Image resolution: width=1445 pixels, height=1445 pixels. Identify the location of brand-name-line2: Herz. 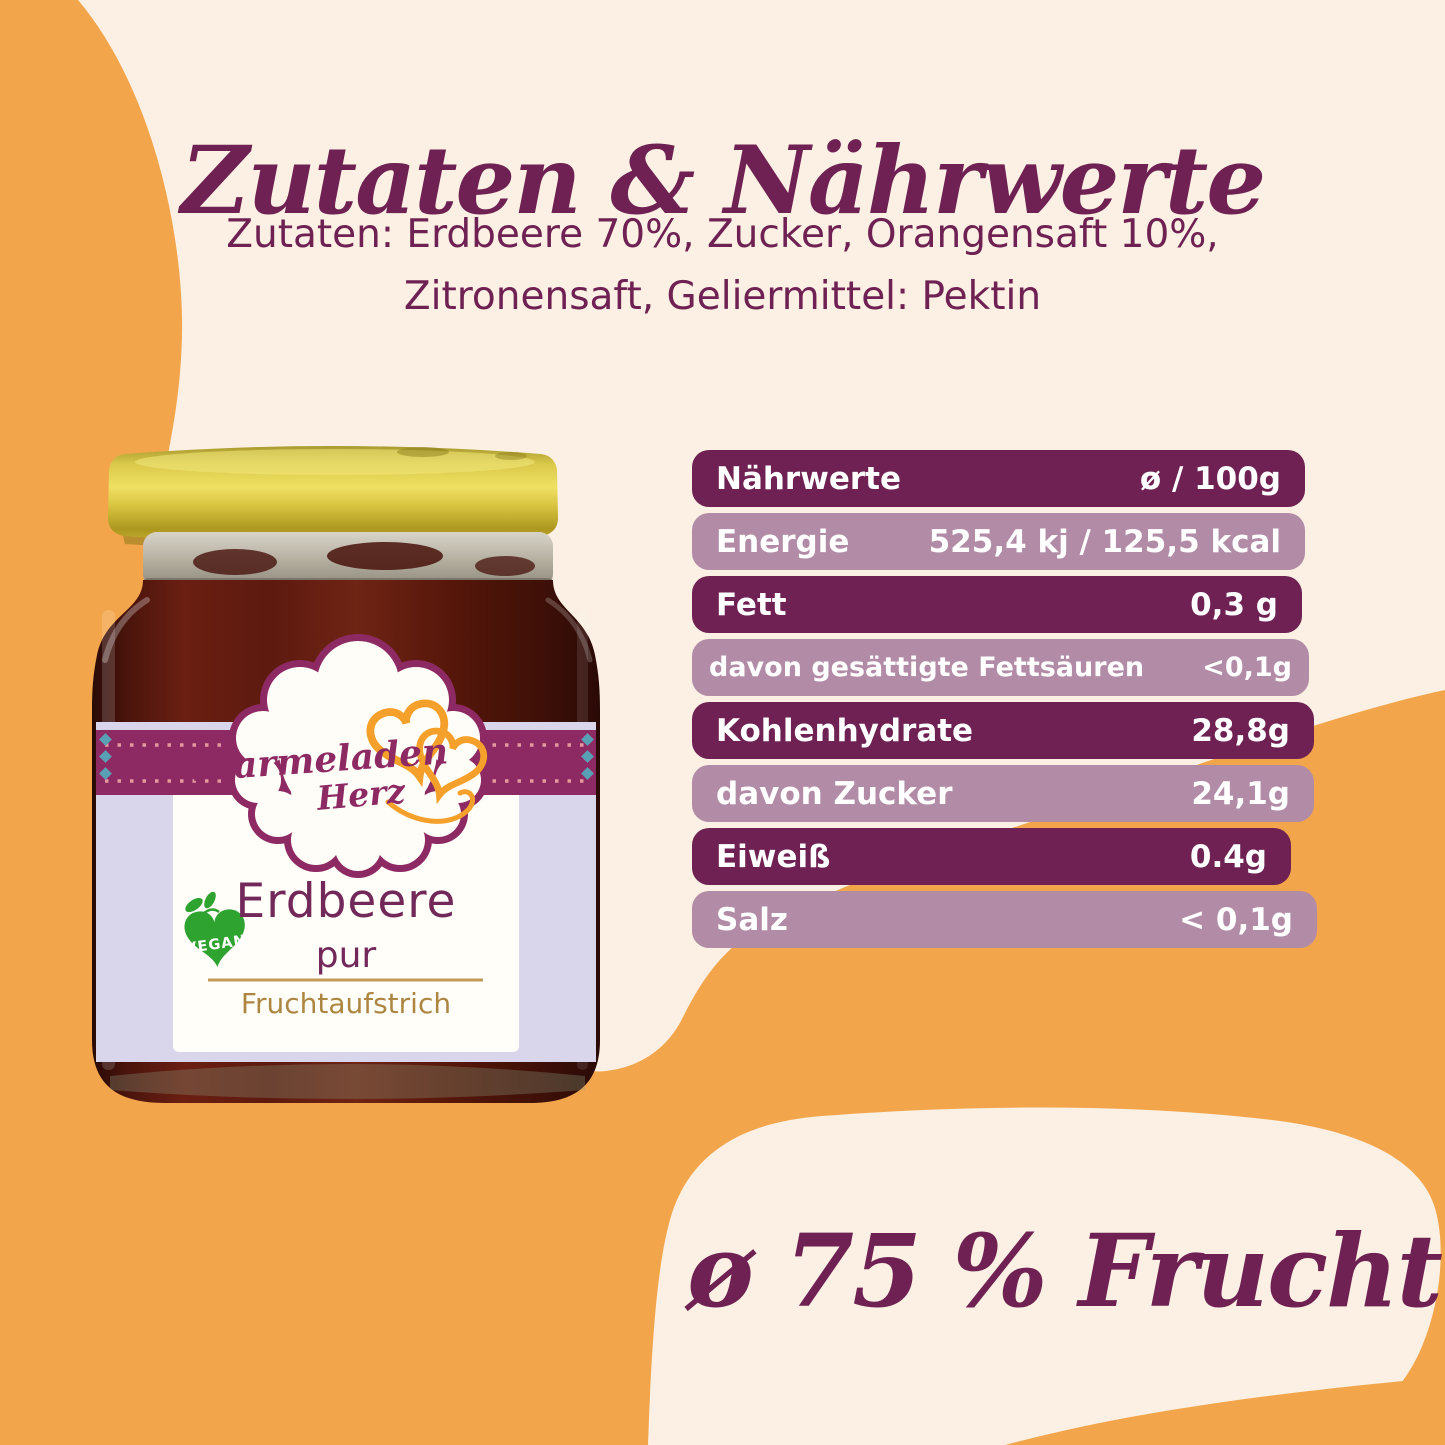
(361, 794).